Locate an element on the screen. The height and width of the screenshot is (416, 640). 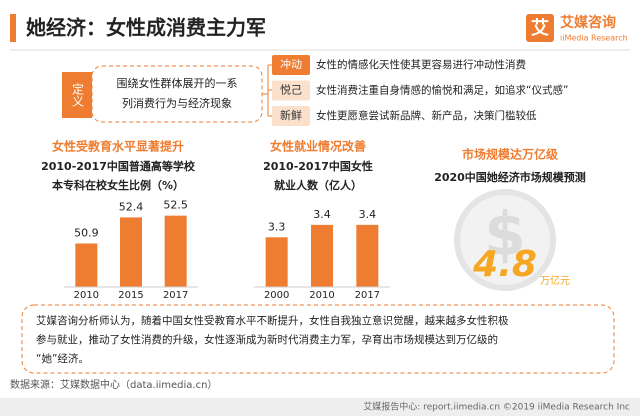
market-title: 市场规模达万亿级 is located at coordinates (510, 154).